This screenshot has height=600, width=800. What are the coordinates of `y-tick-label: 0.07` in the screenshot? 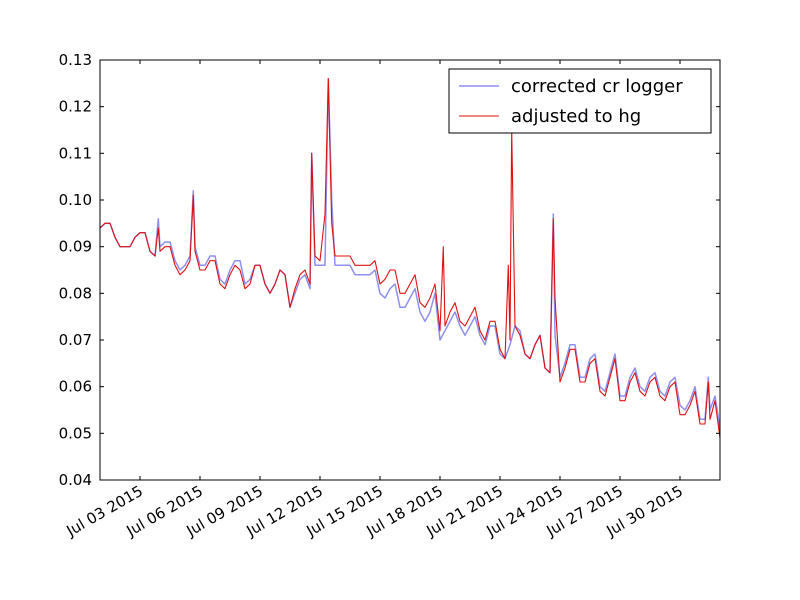 It's located at (75, 340).